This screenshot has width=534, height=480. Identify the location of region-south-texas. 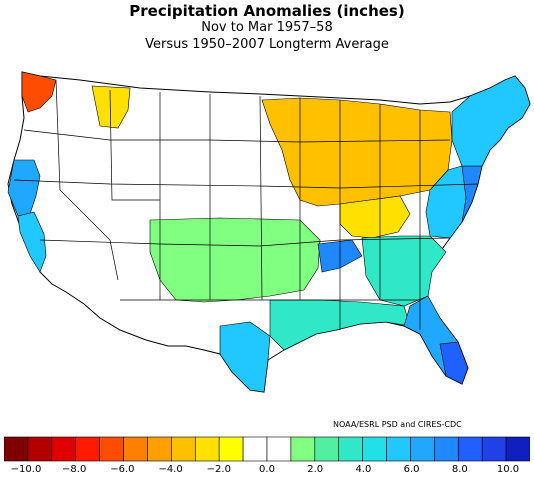
(245, 357).